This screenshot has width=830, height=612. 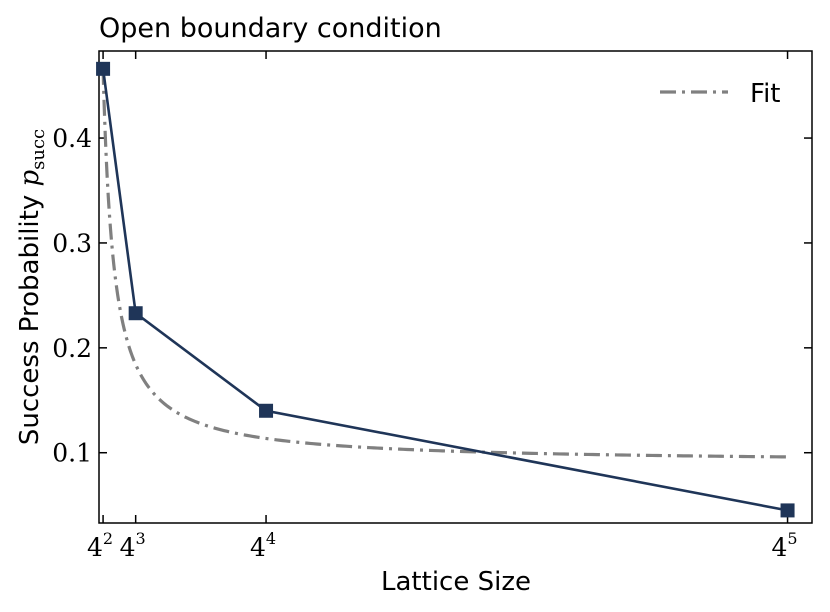 I want to click on chart-title: Open boundary condition, so click(x=270, y=28).